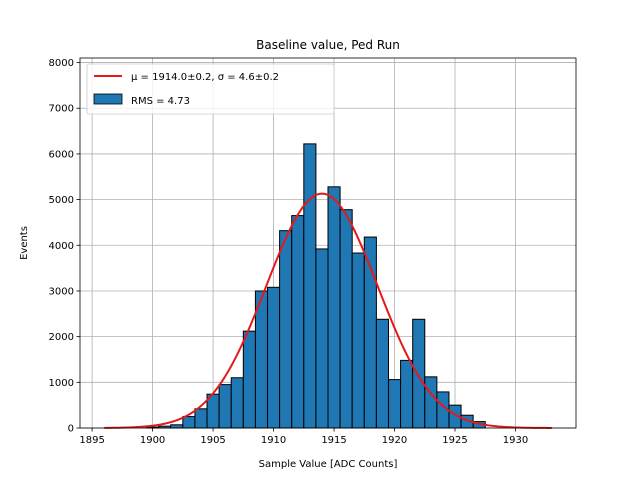 The width and height of the screenshot is (640, 480). I want to click on y-tick-label: 7000, so click(61, 109).